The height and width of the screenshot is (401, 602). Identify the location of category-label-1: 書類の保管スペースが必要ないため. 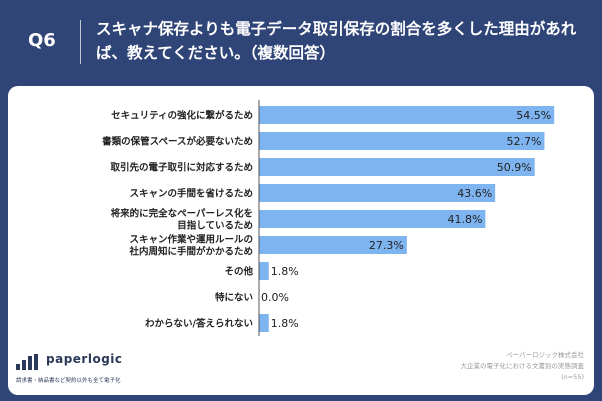
(177, 142).